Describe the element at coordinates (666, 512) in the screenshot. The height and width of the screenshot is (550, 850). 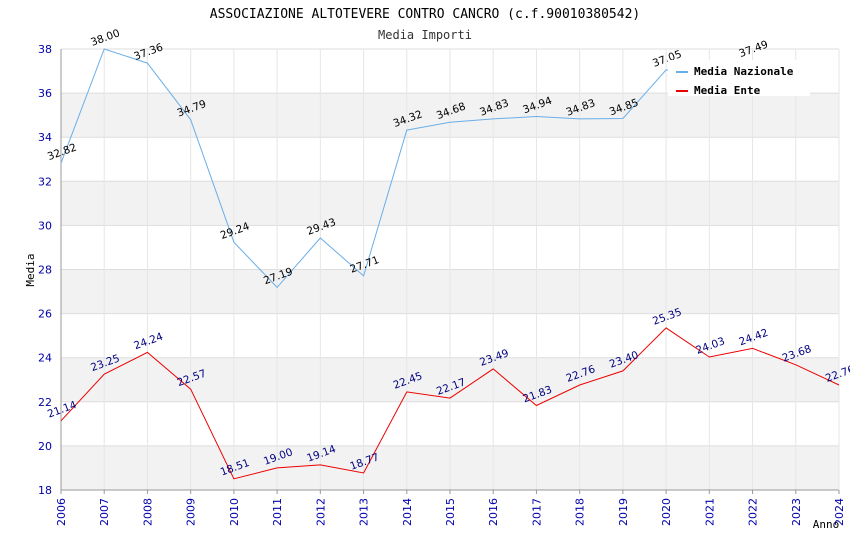
I see `x-tick-label: 2020` at that location.